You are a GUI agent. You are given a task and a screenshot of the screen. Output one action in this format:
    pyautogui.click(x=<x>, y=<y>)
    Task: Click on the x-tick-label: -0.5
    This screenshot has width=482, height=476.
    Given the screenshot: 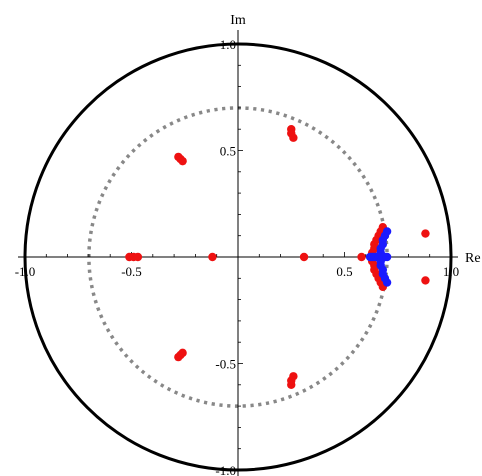 What is the action you would take?
    pyautogui.click(x=131, y=271)
    